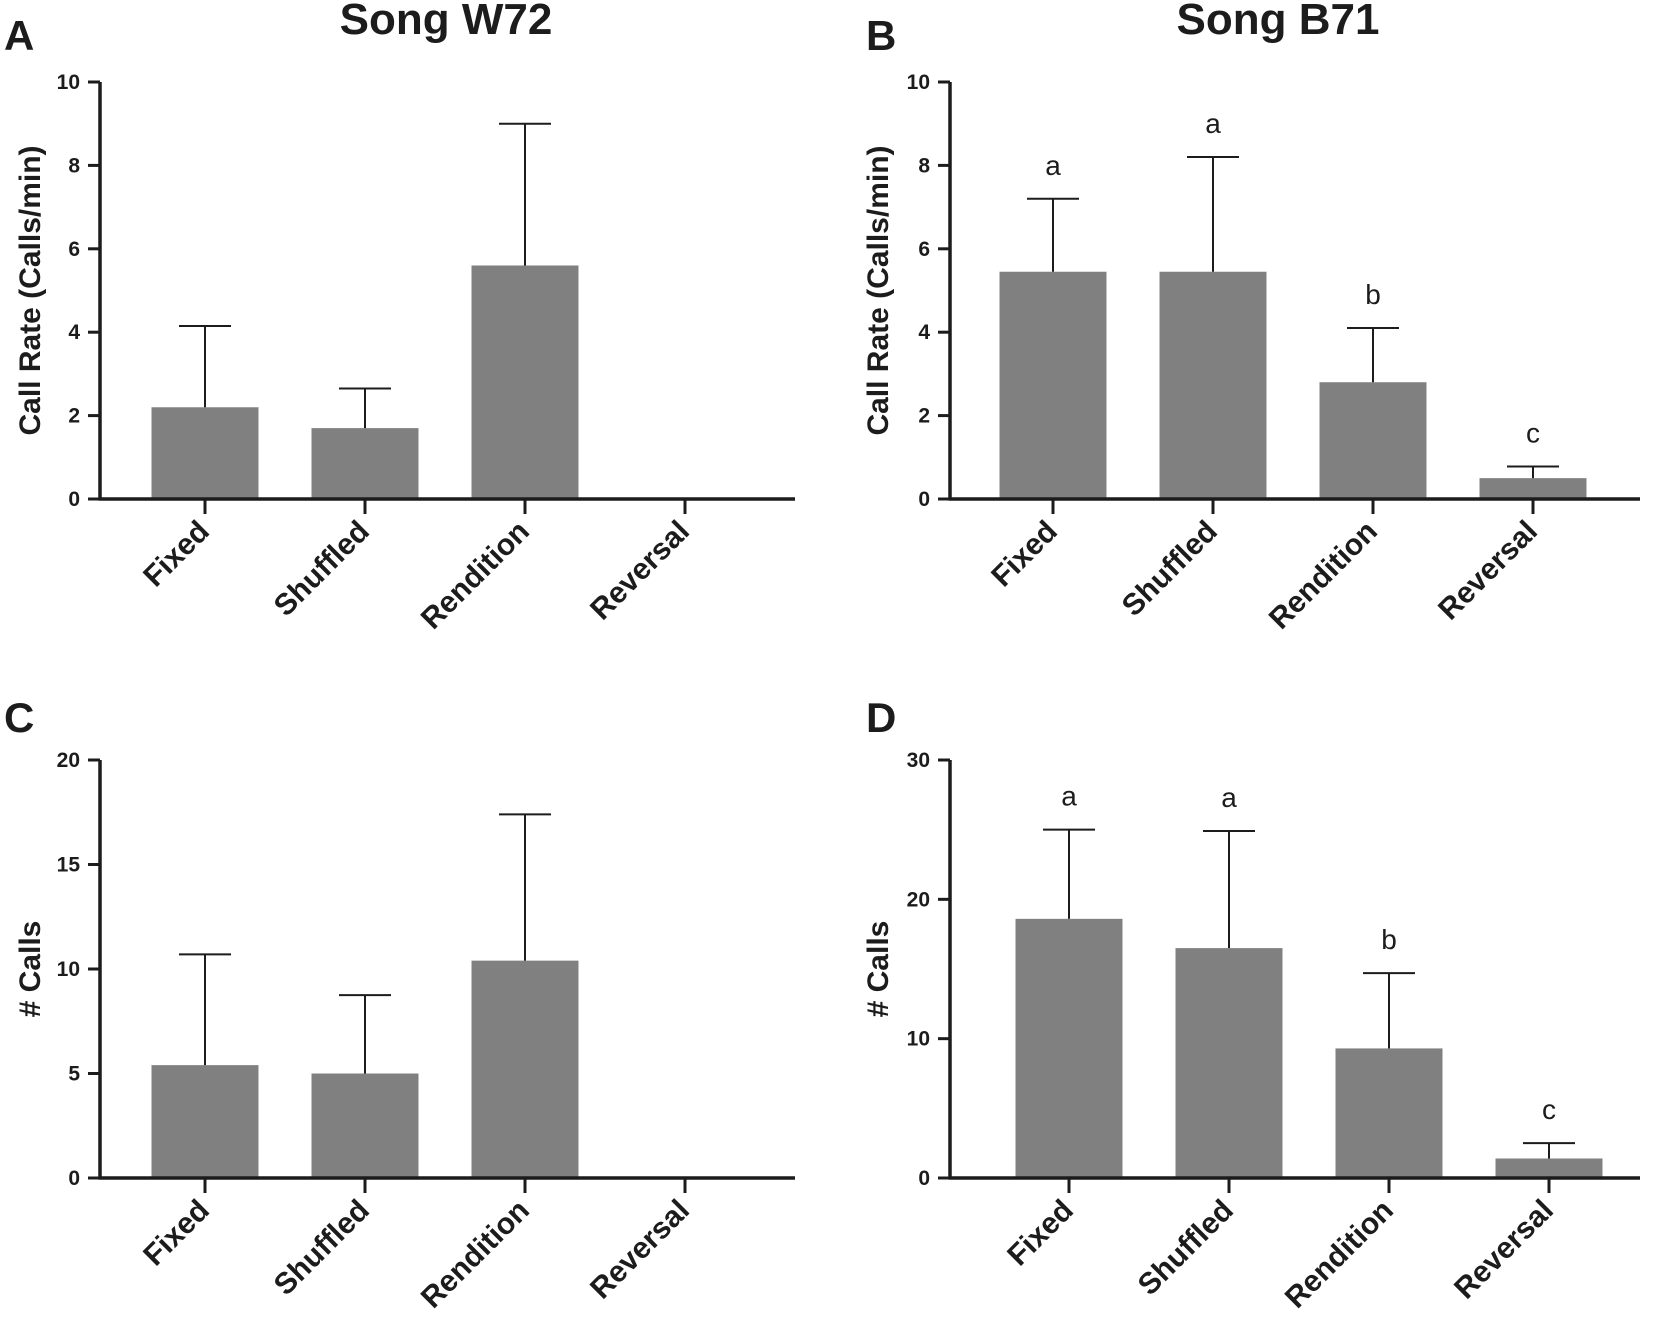 Image resolution: width=1654 pixels, height=1329 pixels. Describe the element at coordinates (19, 35) in the screenshot. I see `panel-letter: A` at that location.